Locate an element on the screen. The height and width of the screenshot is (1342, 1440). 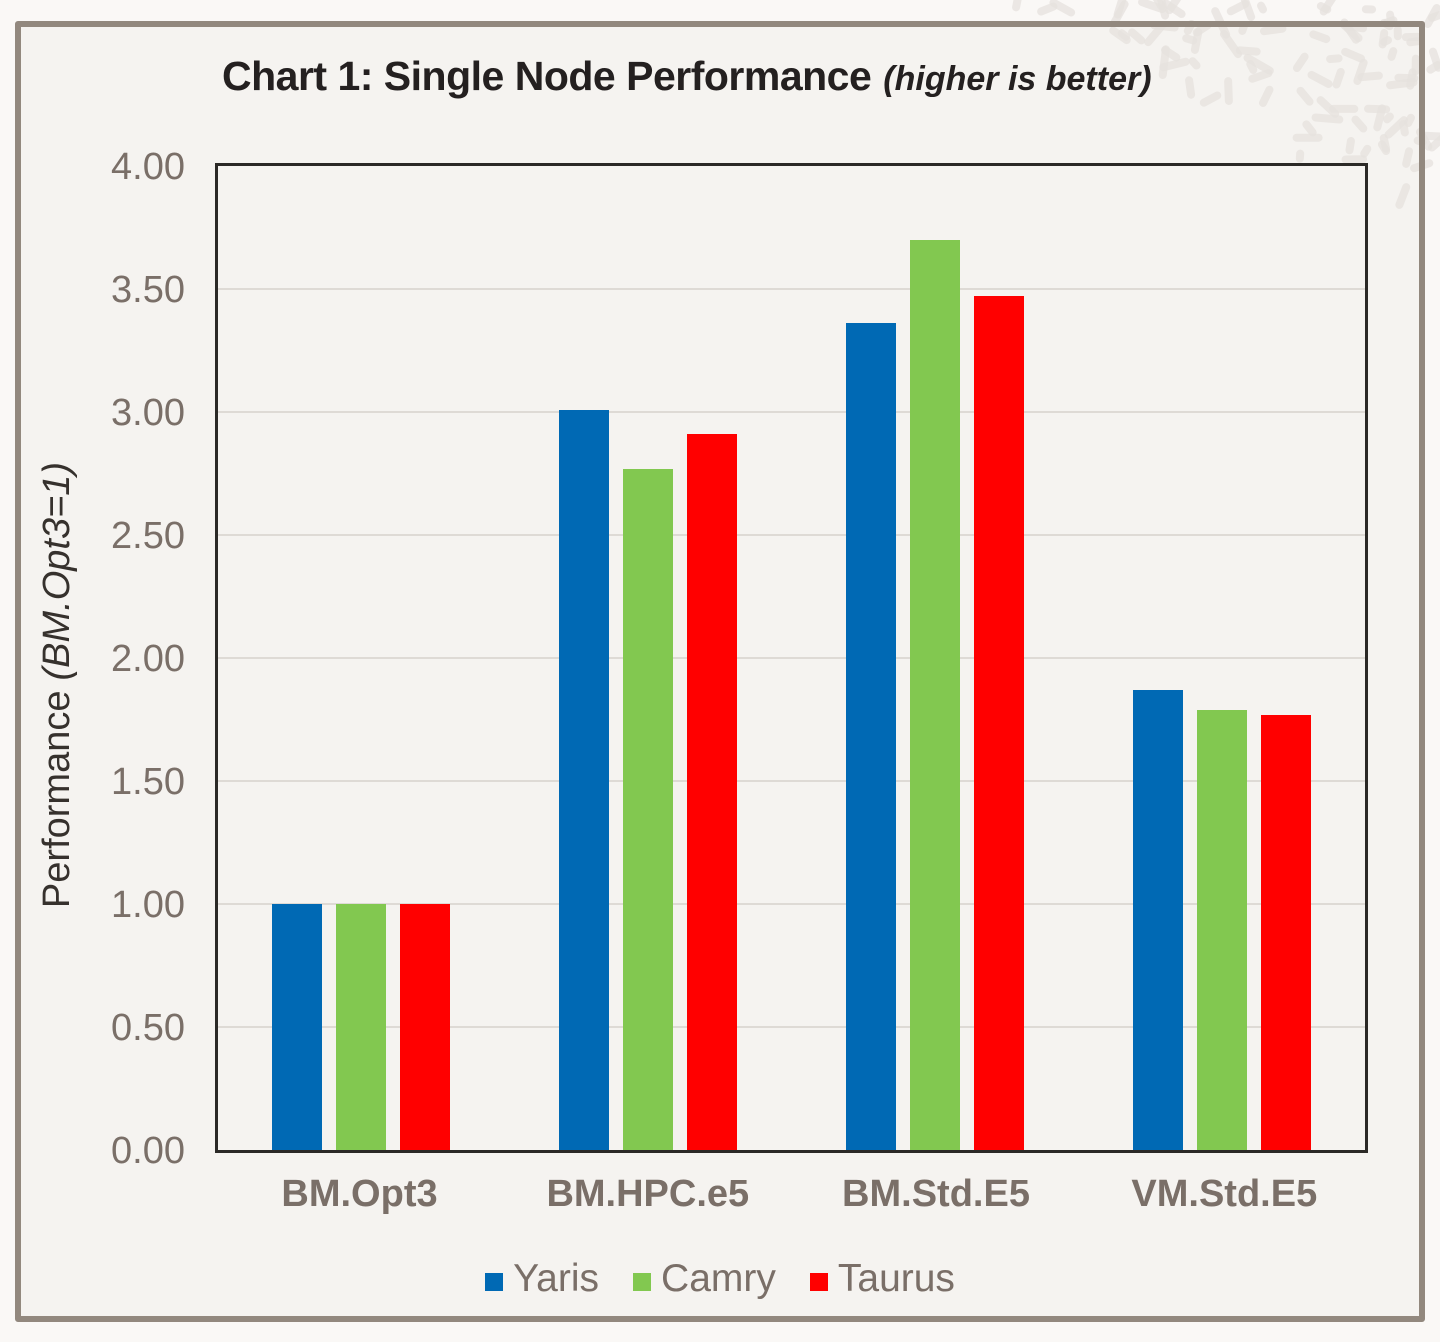
x-axis-label: VM.Std.E5 is located at coordinates (1224, 1194).